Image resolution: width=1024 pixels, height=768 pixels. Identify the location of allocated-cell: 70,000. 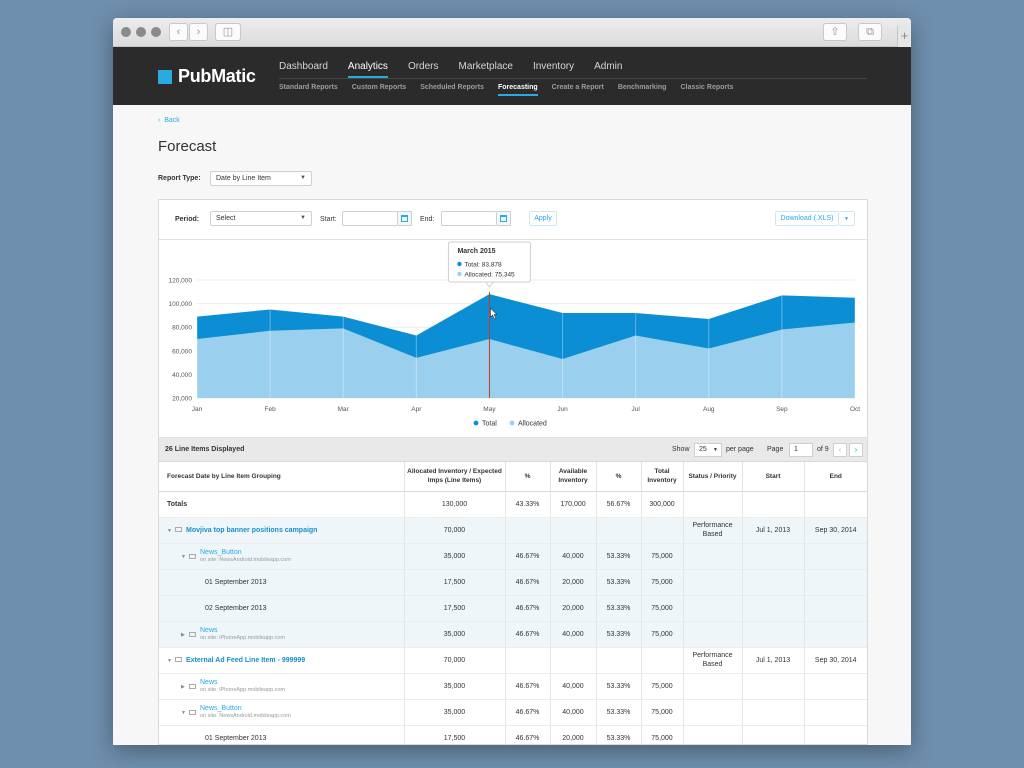
(455, 530).